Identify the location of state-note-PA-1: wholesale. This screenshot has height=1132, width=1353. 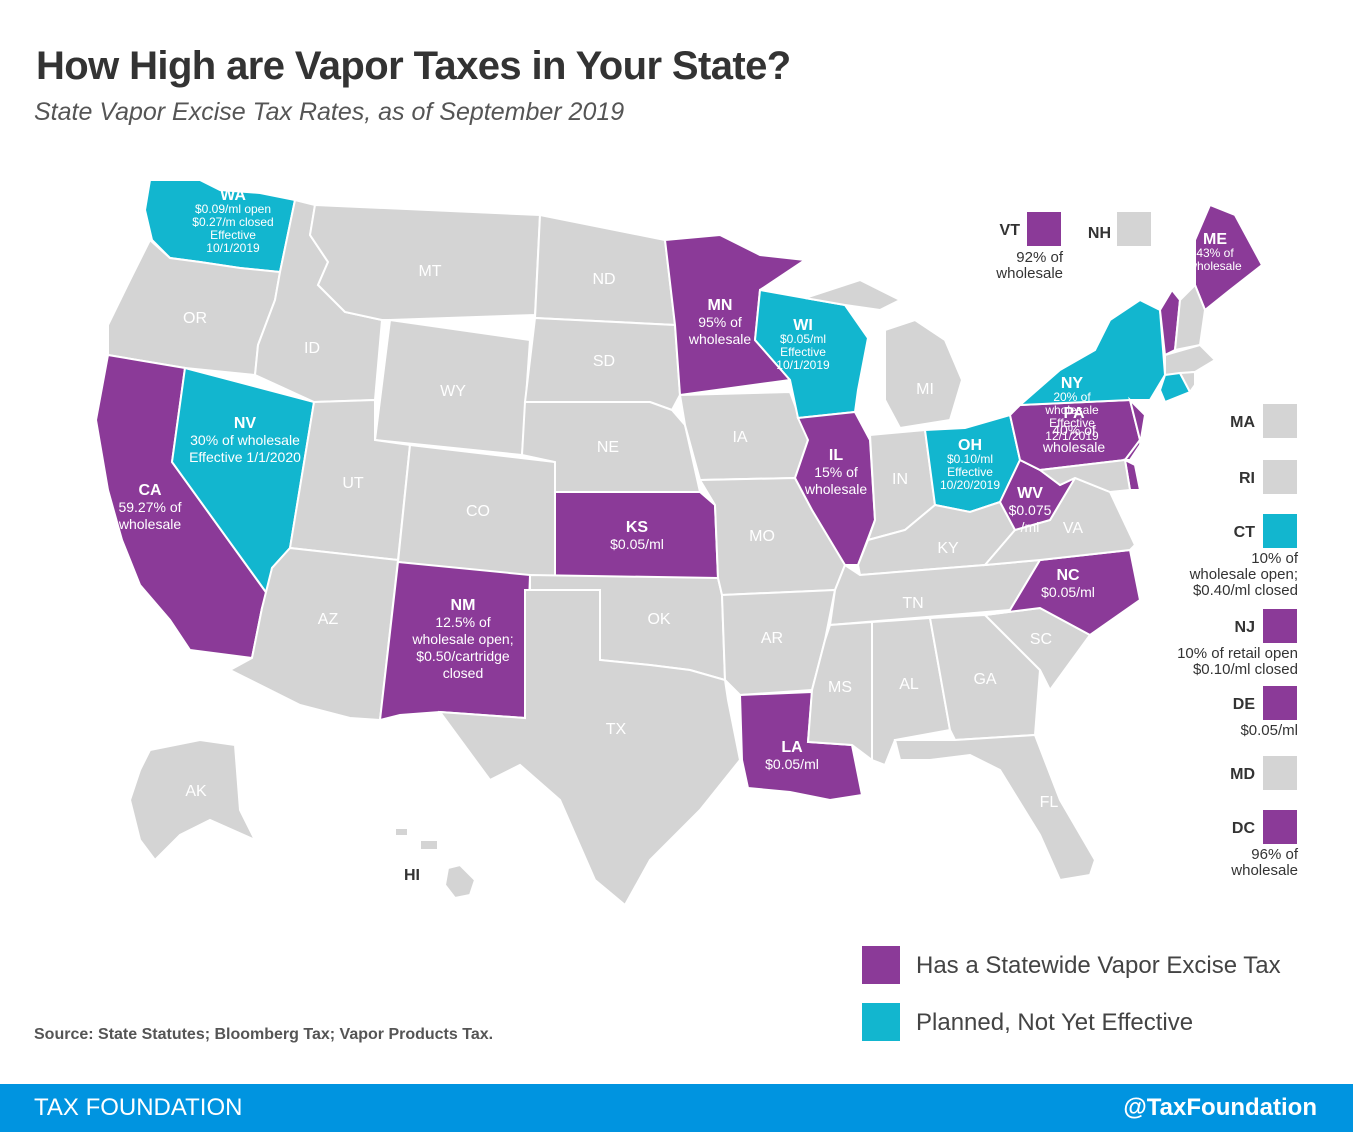
(1073, 447).